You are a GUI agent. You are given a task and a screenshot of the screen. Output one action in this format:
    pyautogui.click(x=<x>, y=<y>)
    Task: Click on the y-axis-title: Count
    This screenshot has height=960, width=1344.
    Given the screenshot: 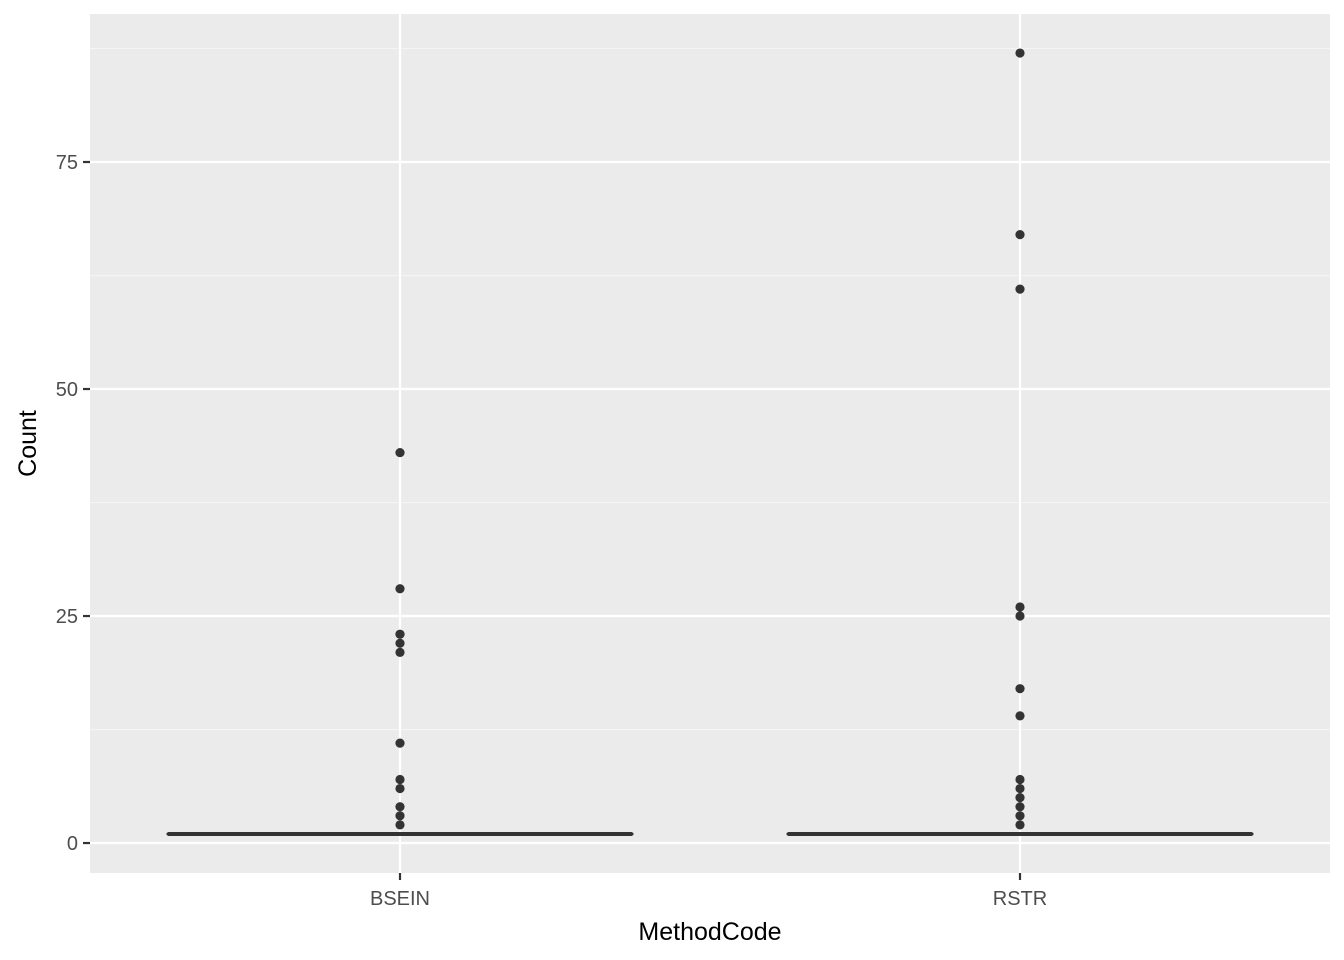 What is the action you would take?
    pyautogui.click(x=28, y=443)
    